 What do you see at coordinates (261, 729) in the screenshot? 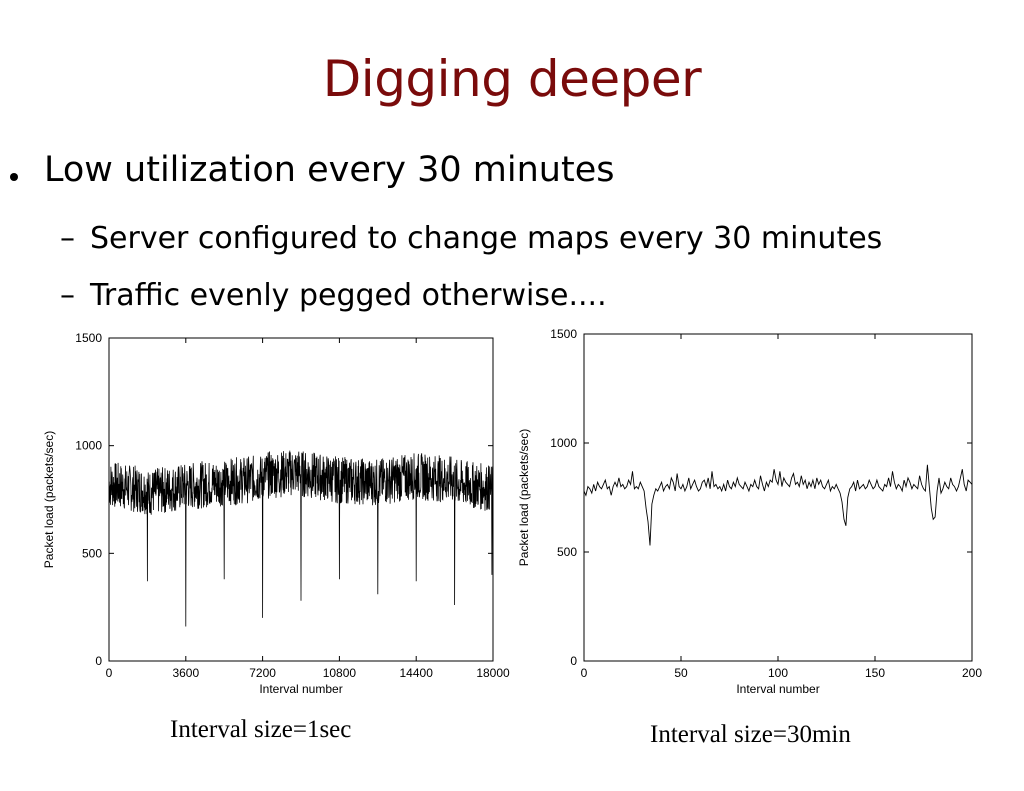
I see `chart-1sec-caption: Interval size=1sec` at bounding box center [261, 729].